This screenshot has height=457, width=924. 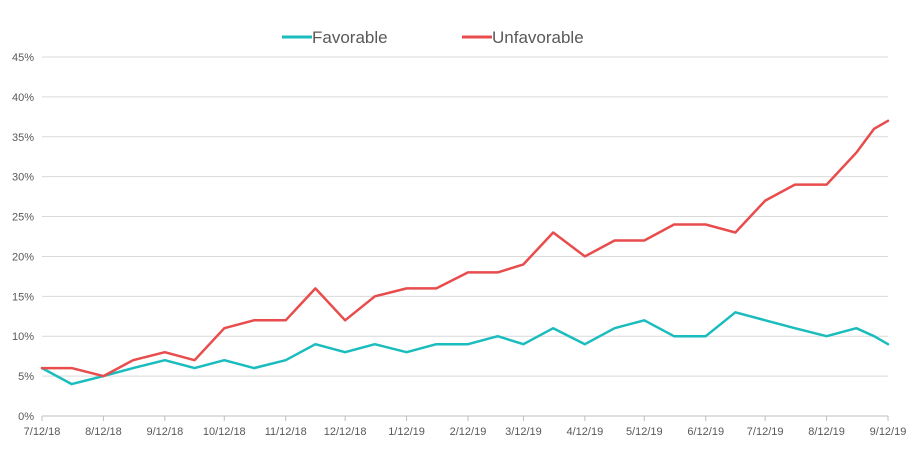 What do you see at coordinates (23, 297) in the screenshot?
I see `y-tick-label: 15%` at bounding box center [23, 297].